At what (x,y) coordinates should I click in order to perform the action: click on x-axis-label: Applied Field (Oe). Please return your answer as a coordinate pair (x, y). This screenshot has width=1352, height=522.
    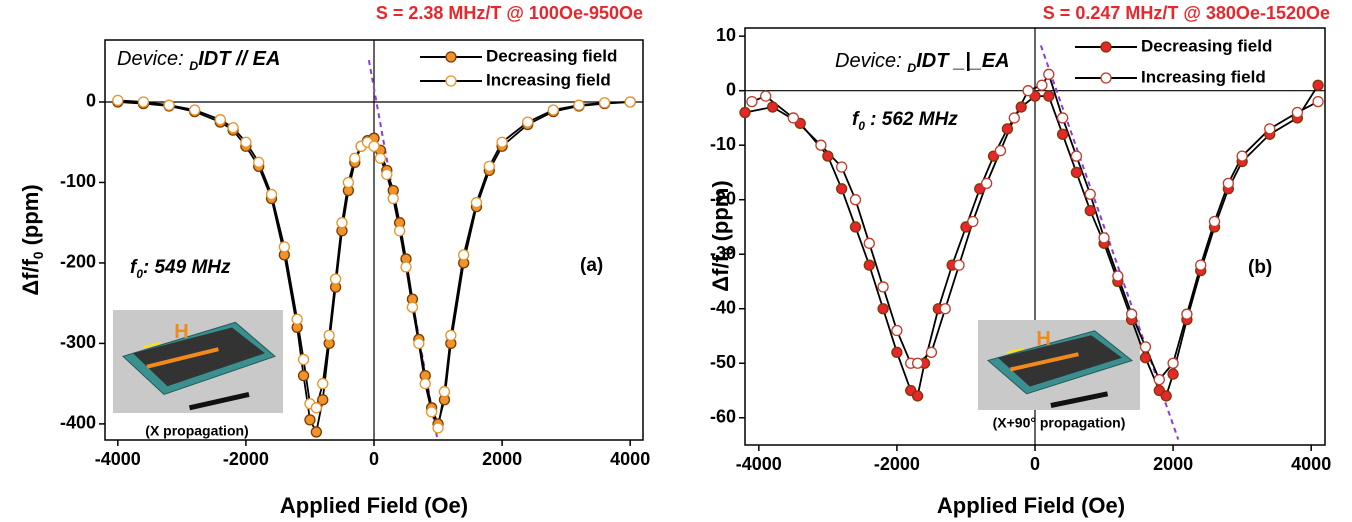
    Looking at the image, I should click on (1031, 505).